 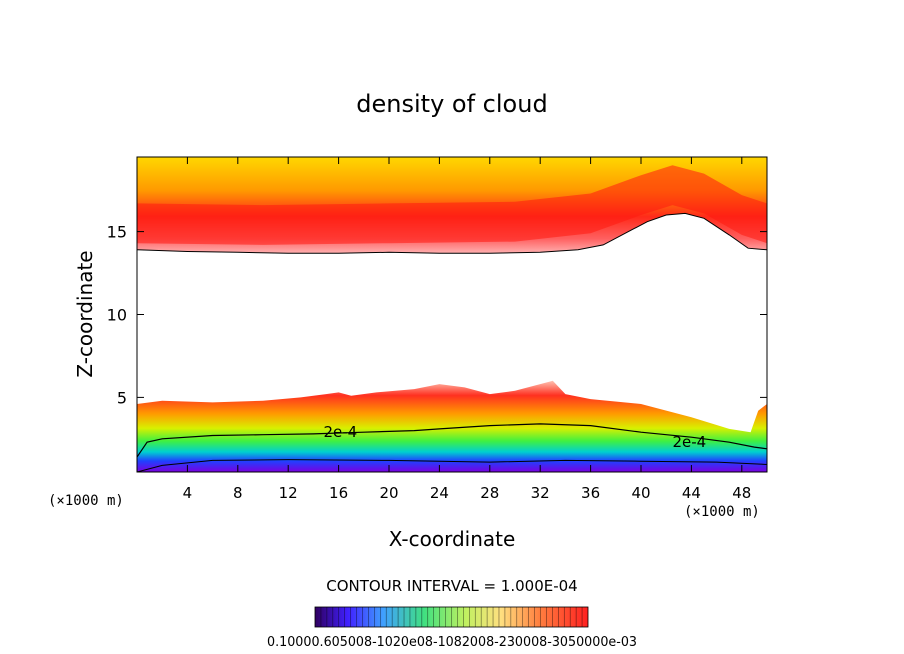 I want to click on contour-labels: 2e-4 2e-4, so click(x=514, y=437).